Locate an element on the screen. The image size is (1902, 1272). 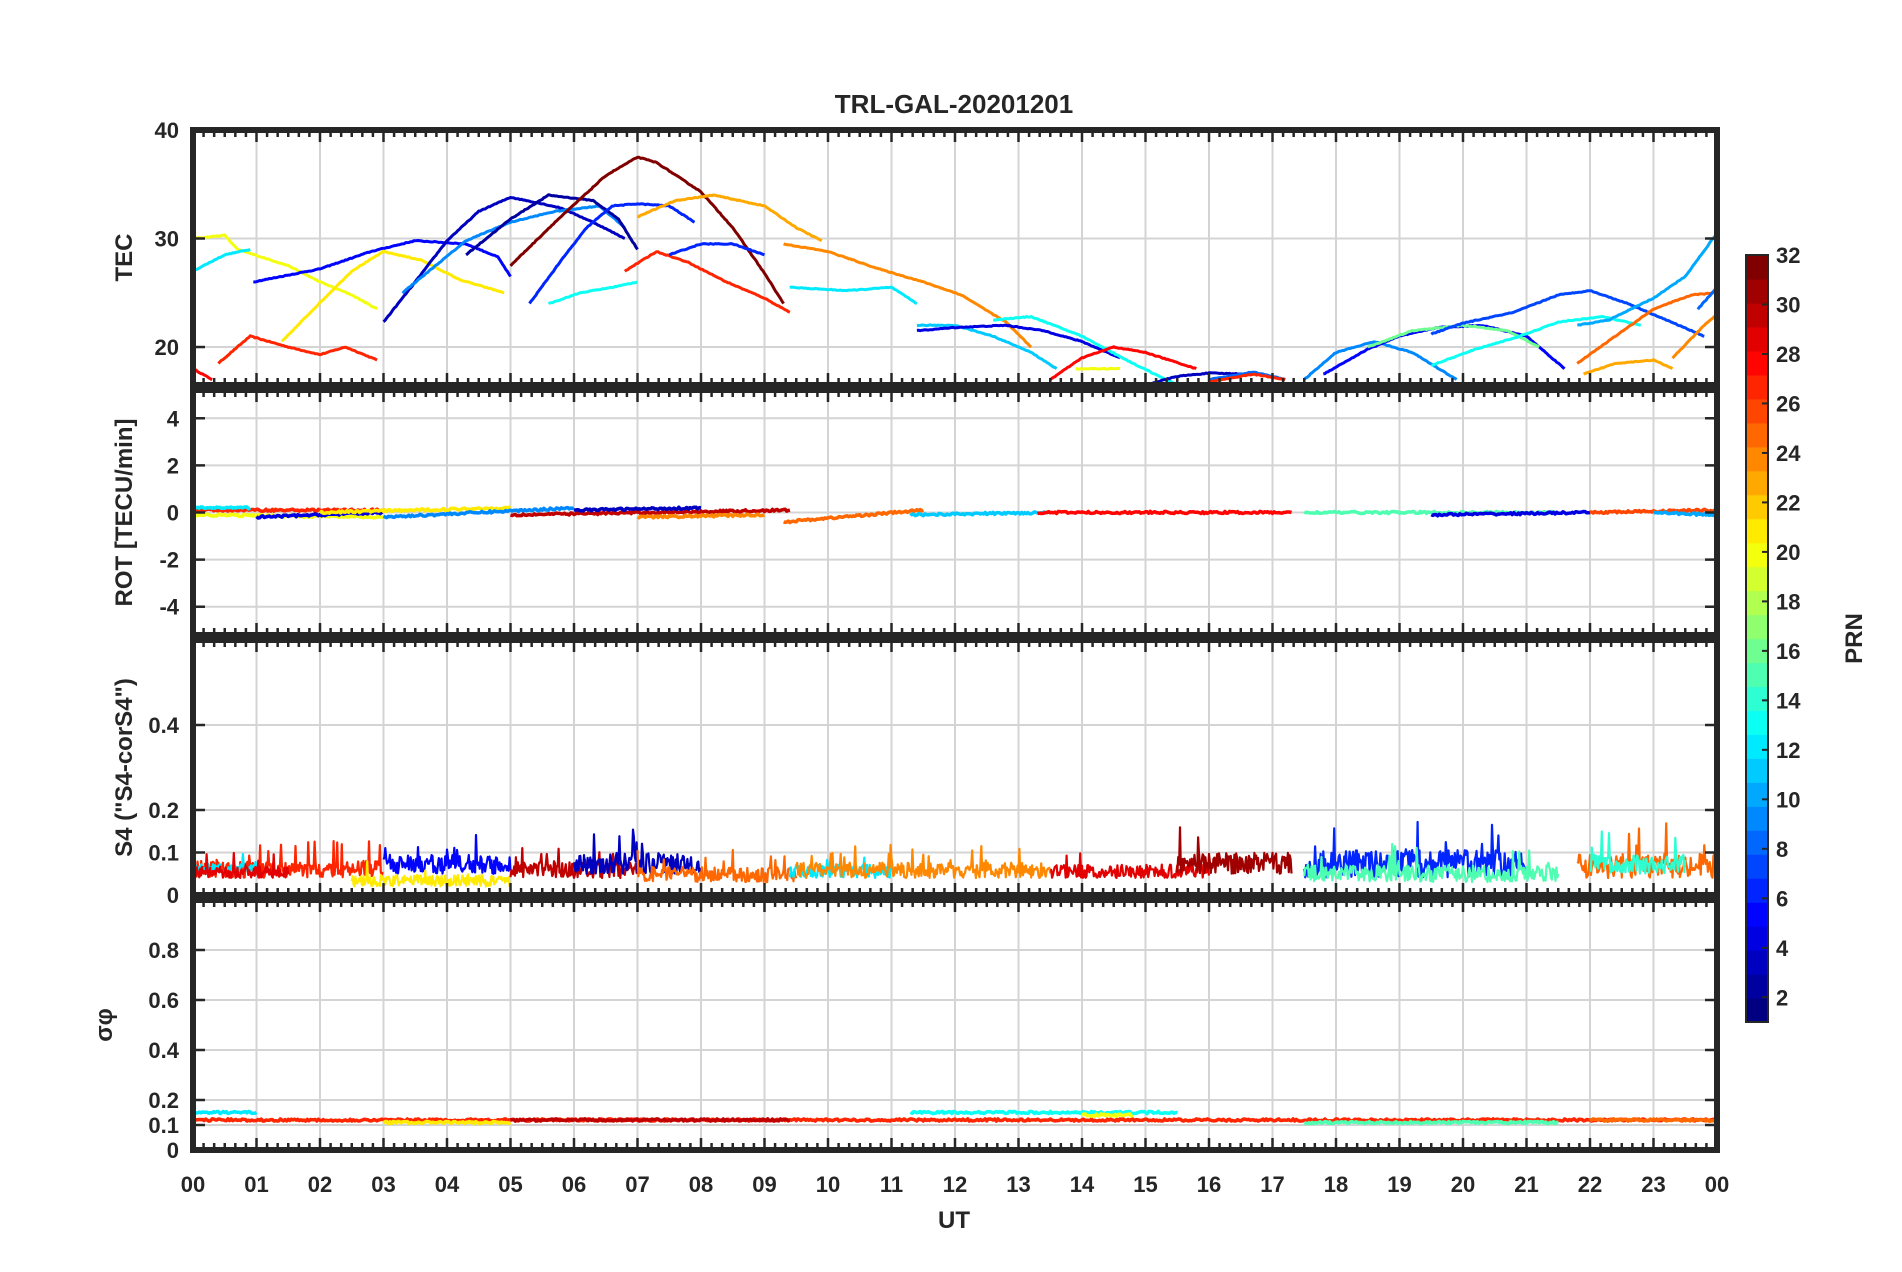
x-tick-label: 03 is located at coordinates (383, 1184).